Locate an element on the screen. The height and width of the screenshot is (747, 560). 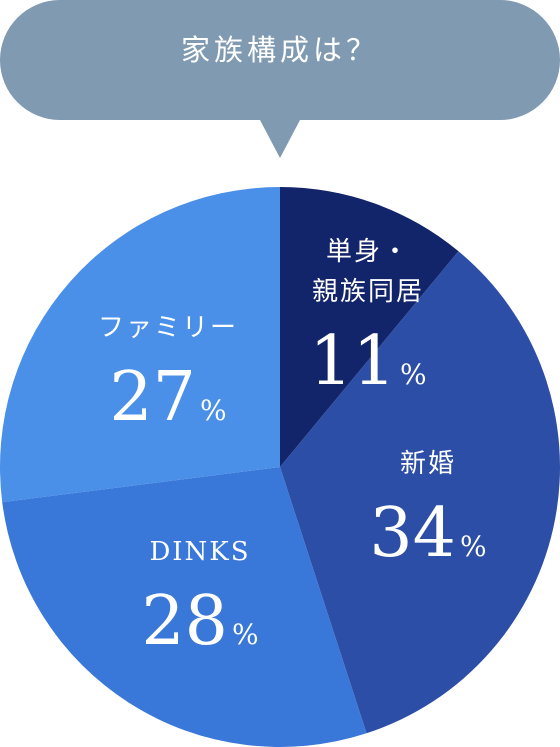
slice-label-3: ファミリー 27% is located at coordinates (168, 375).